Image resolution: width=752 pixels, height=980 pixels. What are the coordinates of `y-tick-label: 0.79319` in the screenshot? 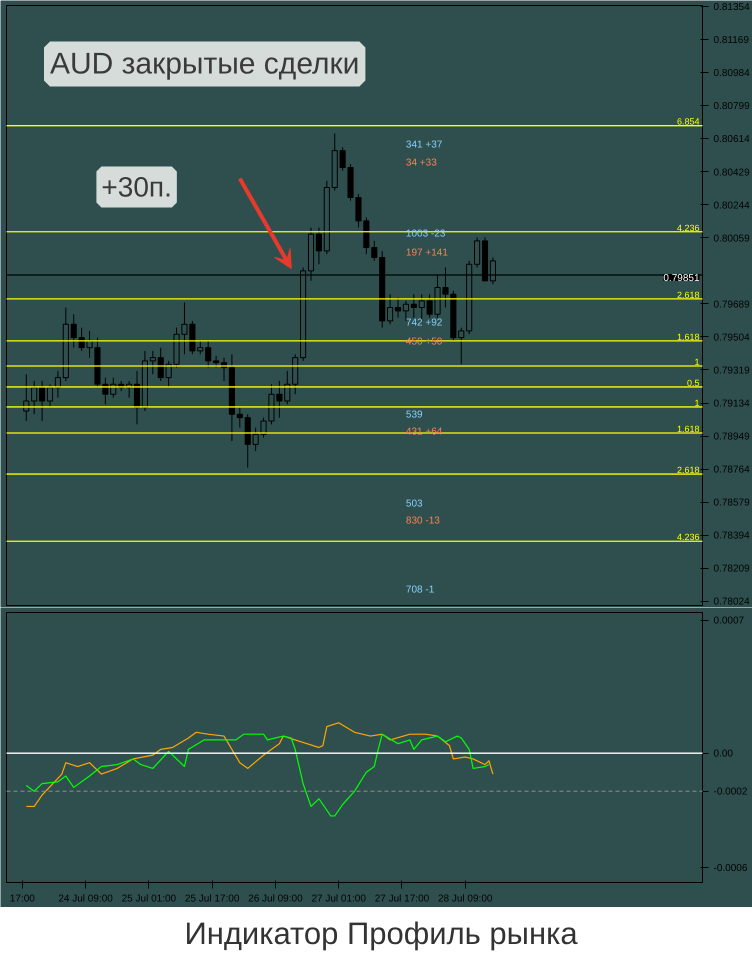 It's located at (732, 370).